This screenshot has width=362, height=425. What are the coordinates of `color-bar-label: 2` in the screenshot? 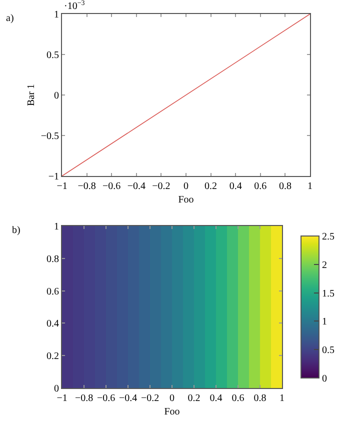 It's located at (324, 265).